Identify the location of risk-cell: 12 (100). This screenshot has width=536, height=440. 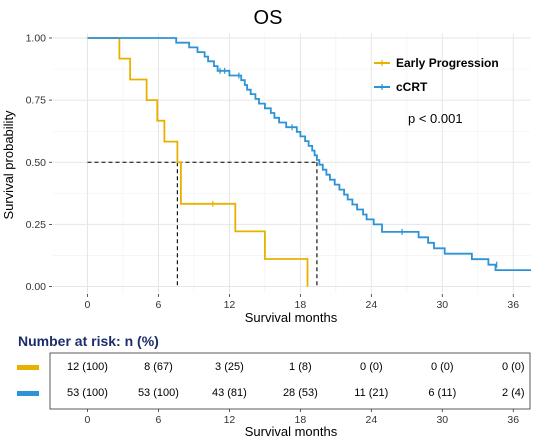
(87, 367).